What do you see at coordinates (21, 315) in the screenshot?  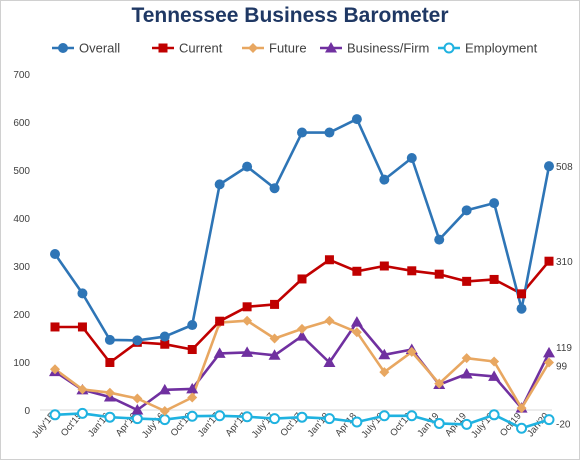 I see `y-tick-label: 200` at bounding box center [21, 315].